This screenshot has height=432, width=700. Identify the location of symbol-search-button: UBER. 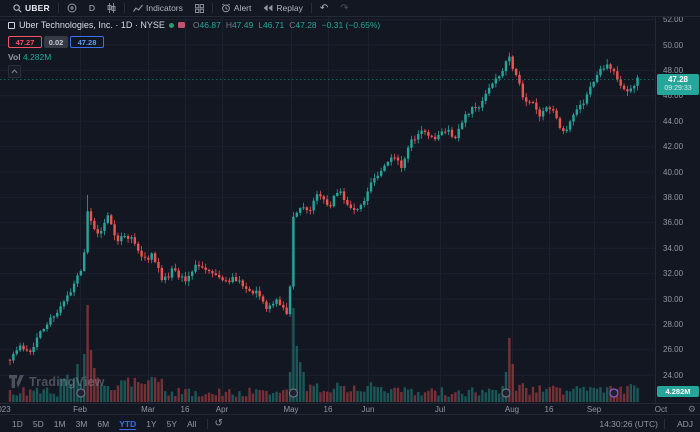
(31, 8).